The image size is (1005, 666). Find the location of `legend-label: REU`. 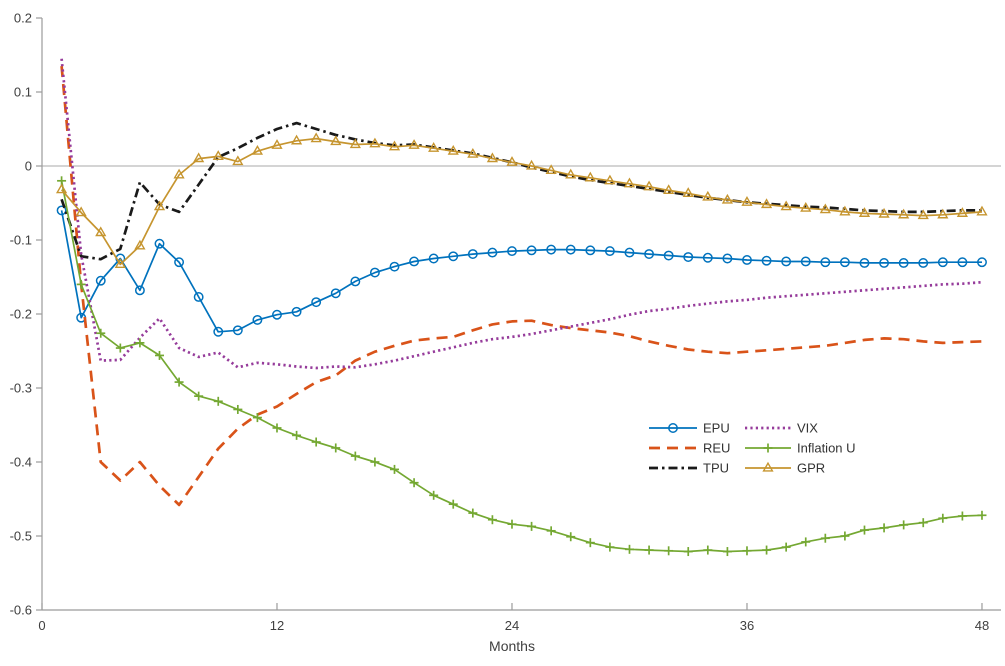

legend-label: REU is located at coordinates (716, 448).